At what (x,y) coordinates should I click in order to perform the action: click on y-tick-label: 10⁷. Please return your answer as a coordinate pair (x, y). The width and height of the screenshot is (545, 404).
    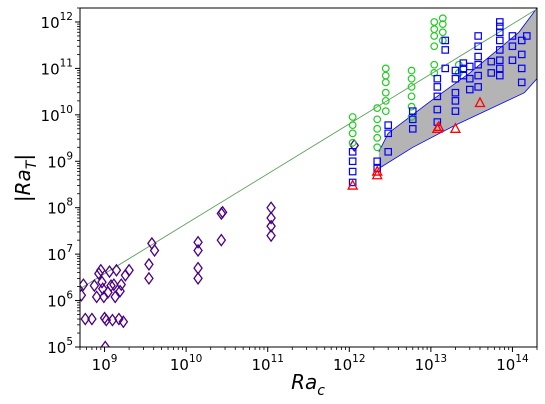
    Looking at the image, I should click on (60, 253).